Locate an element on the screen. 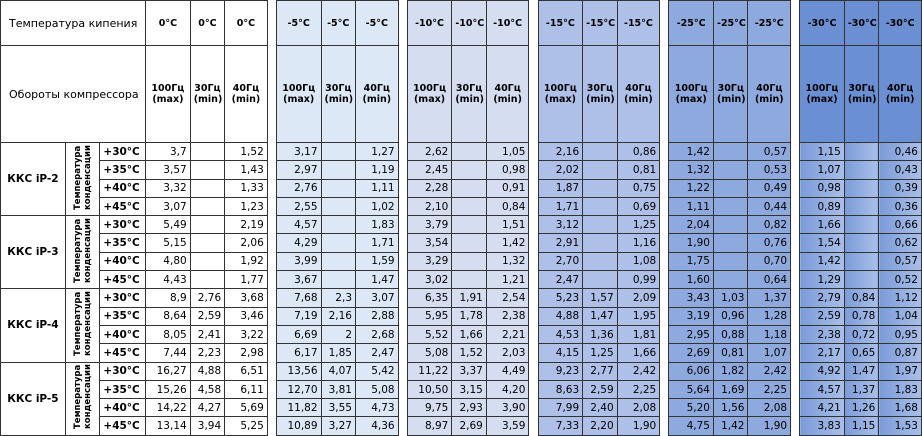 The height and width of the screenshot is (436, 922). cell: 1,92 is located at coordinates (246, 261).